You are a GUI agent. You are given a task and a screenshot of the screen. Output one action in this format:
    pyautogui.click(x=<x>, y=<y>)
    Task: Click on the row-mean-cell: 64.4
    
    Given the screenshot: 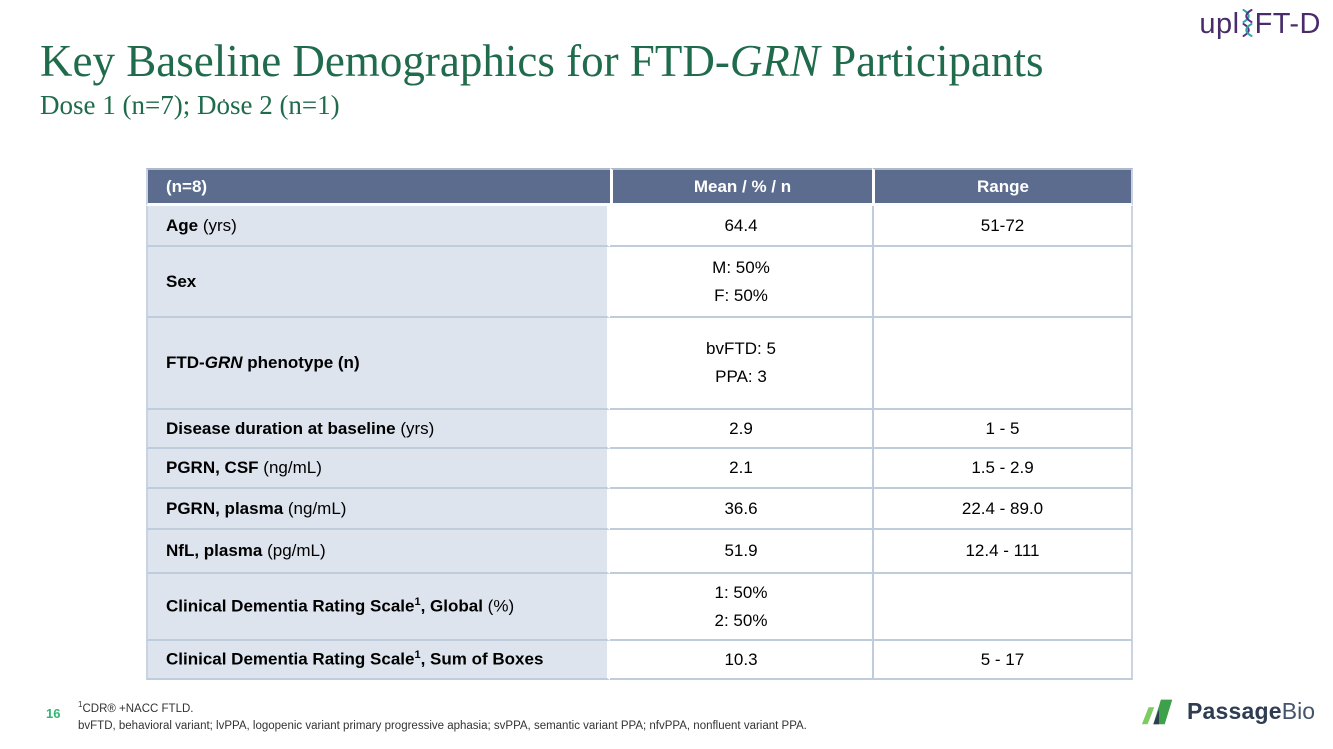 What is the action you would take?
    pyautogui.click(x=741, y=226)
    